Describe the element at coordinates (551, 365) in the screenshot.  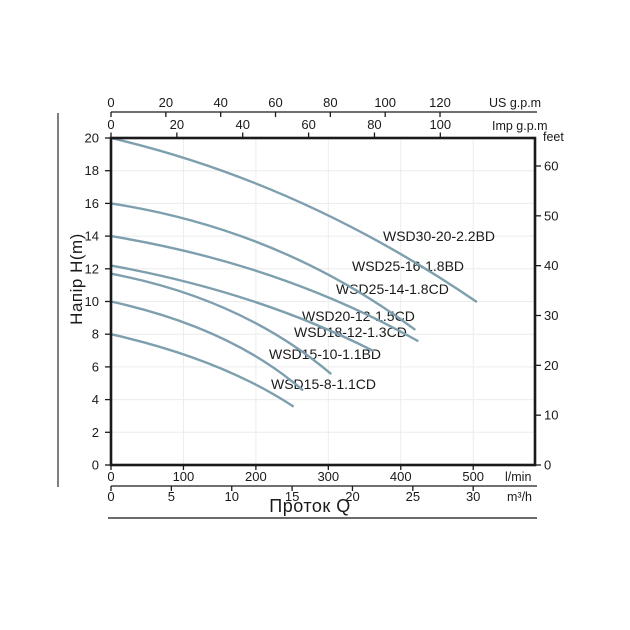
I see `feet-tick-label: 20` at that location.